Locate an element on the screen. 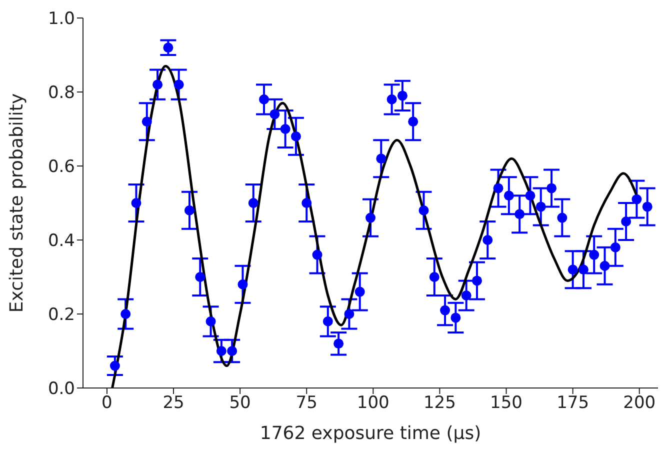  y-tick-label: 1.0 is located at coordinates (61, 19).